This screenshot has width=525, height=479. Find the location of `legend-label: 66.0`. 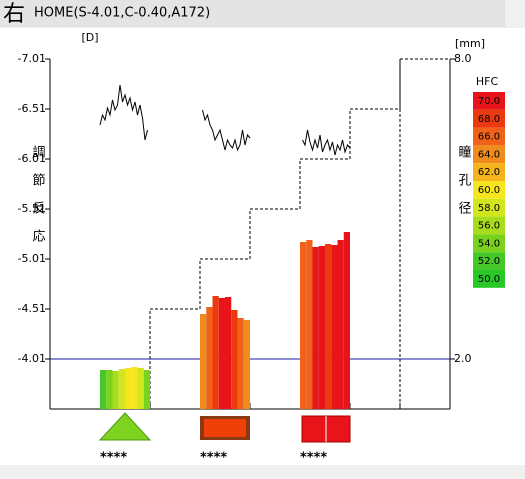

legend-label: 66.0 is located at coordinates (489, 137).